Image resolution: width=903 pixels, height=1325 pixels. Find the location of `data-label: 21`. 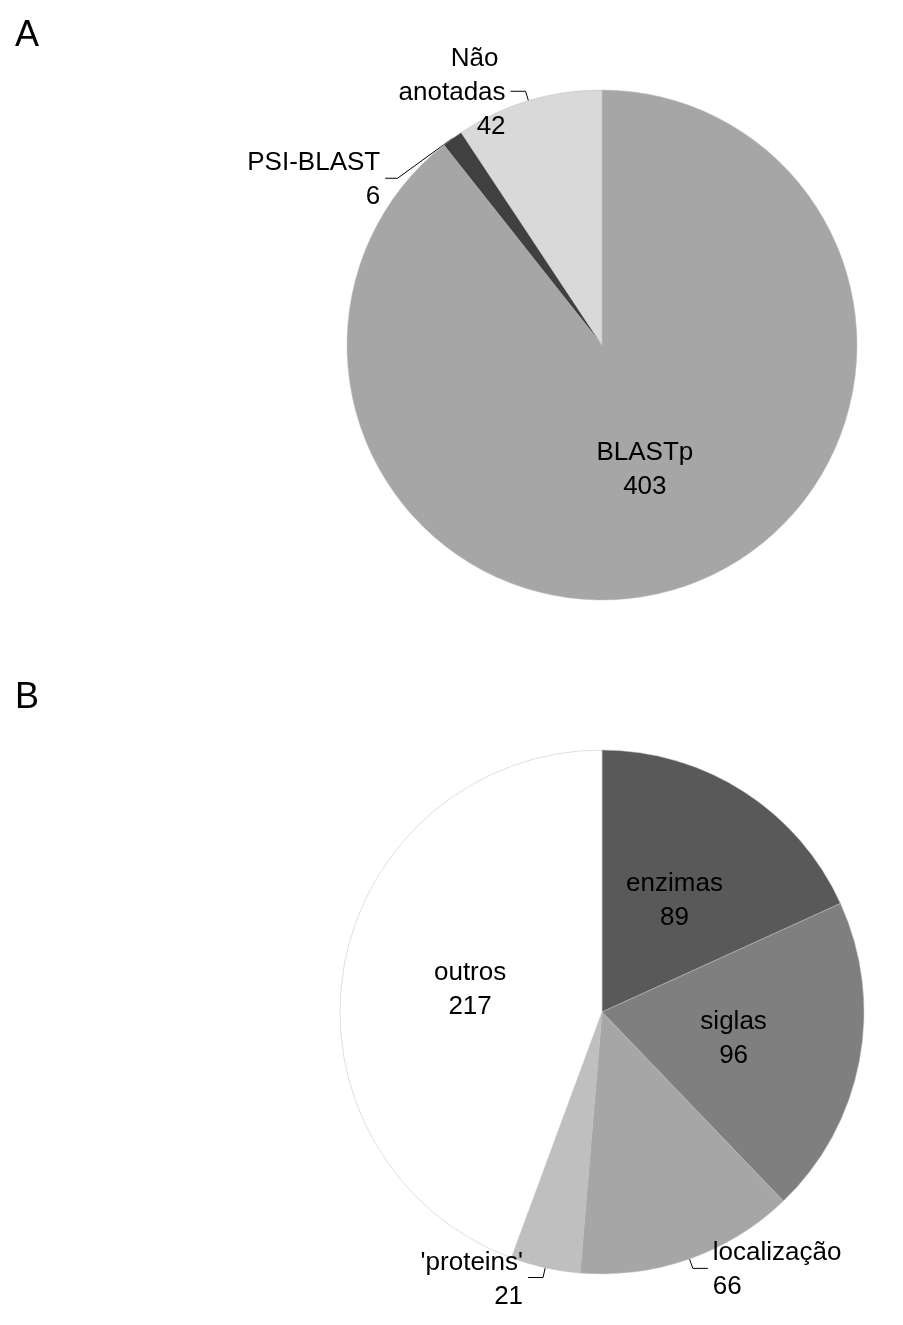

data-label: 21 is located at coordinates (509, 1294).